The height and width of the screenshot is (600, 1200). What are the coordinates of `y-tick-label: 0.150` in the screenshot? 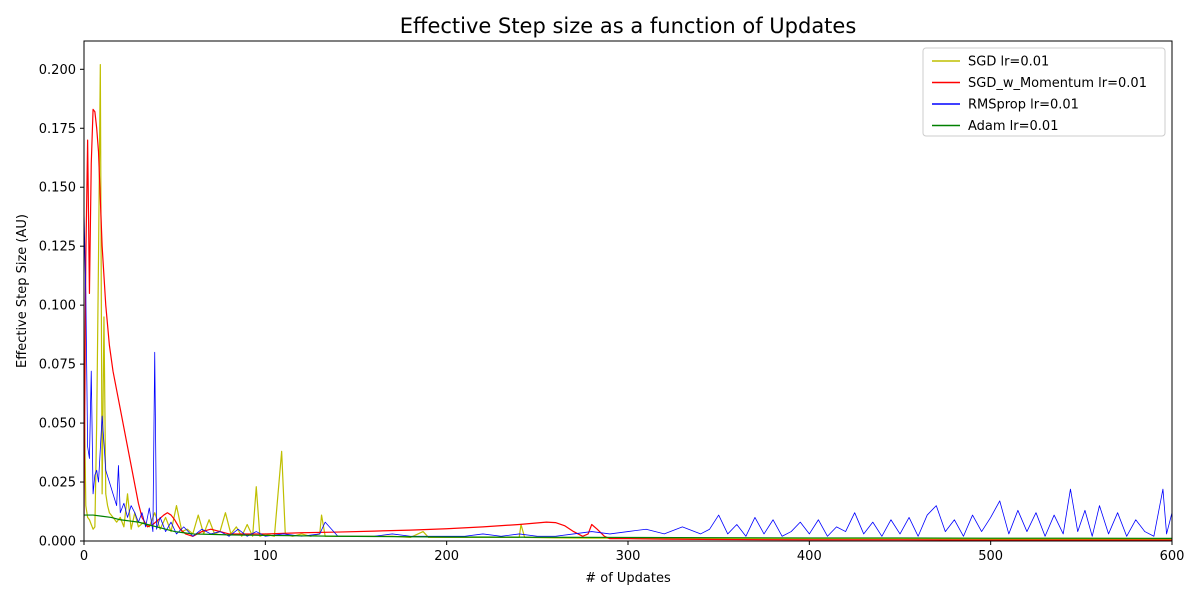 It's located at (57, 188).